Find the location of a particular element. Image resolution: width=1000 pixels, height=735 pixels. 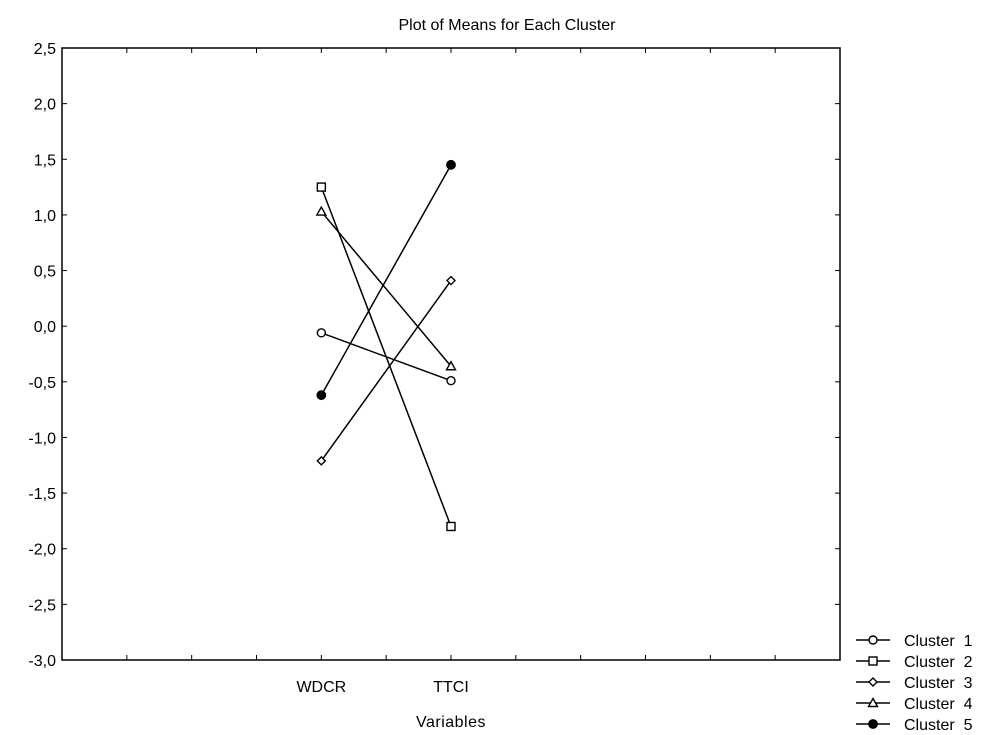

legend-item: Cluster 1 is located at coordinates (914, 641).